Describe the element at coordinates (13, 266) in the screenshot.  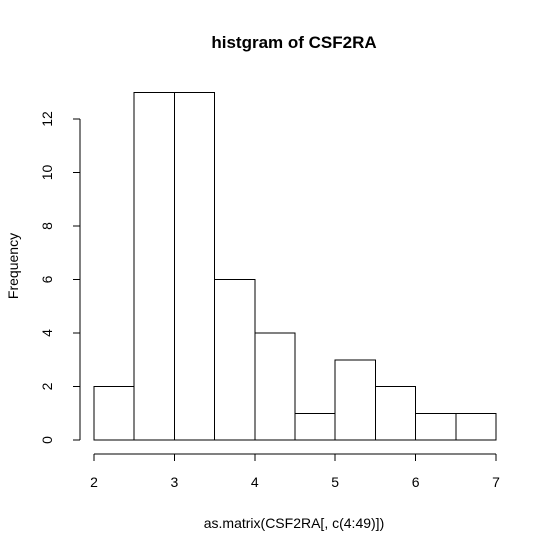
I see `y-axis-label: Frequency` at that location.